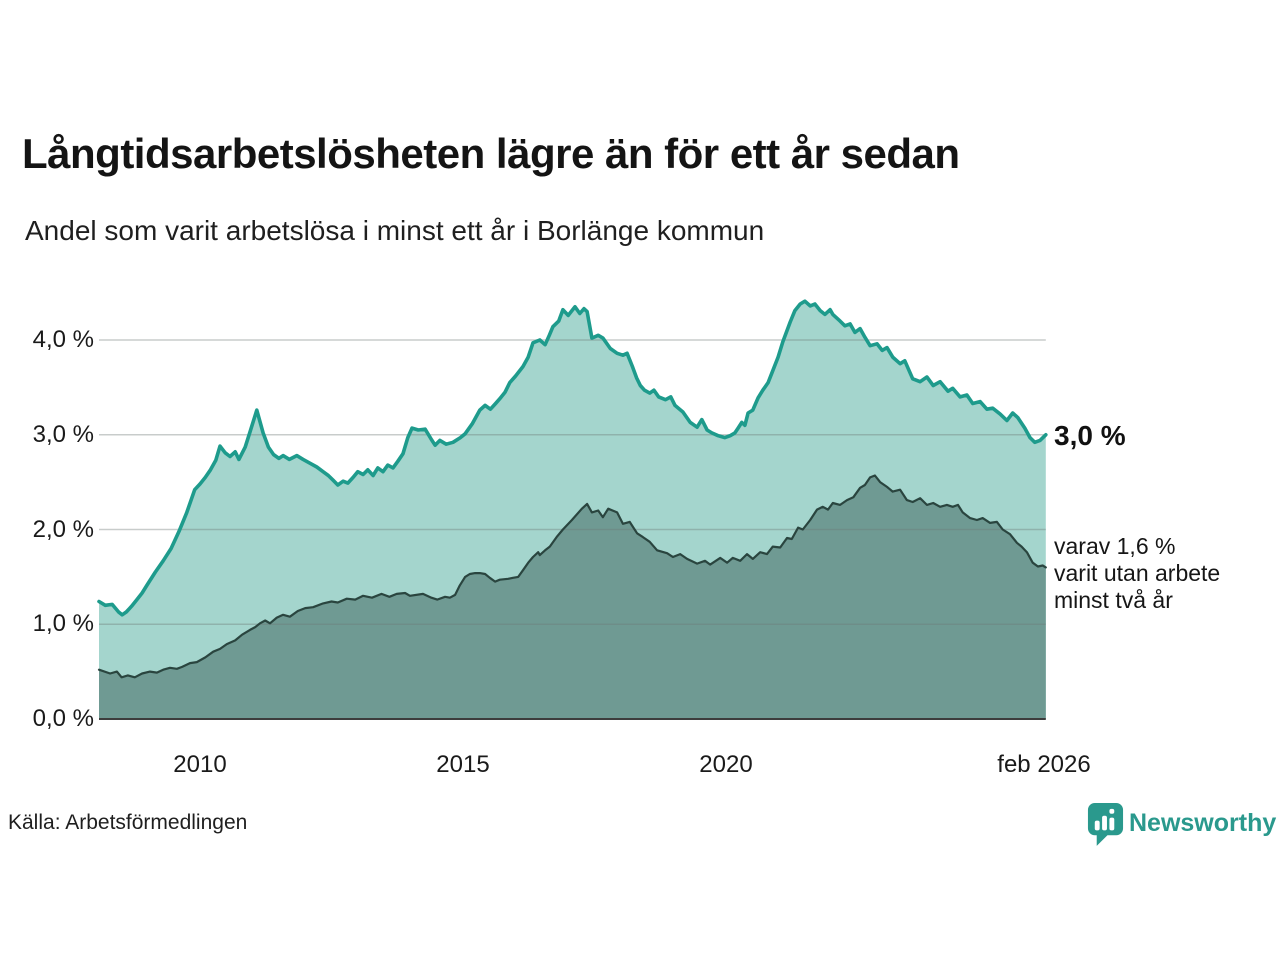 The height and width of the screenshot is (960, 1280). Describe the element at coordinates (63, 529) in the screenshot. I see `y-tick-2: 2,0 %` at that location.